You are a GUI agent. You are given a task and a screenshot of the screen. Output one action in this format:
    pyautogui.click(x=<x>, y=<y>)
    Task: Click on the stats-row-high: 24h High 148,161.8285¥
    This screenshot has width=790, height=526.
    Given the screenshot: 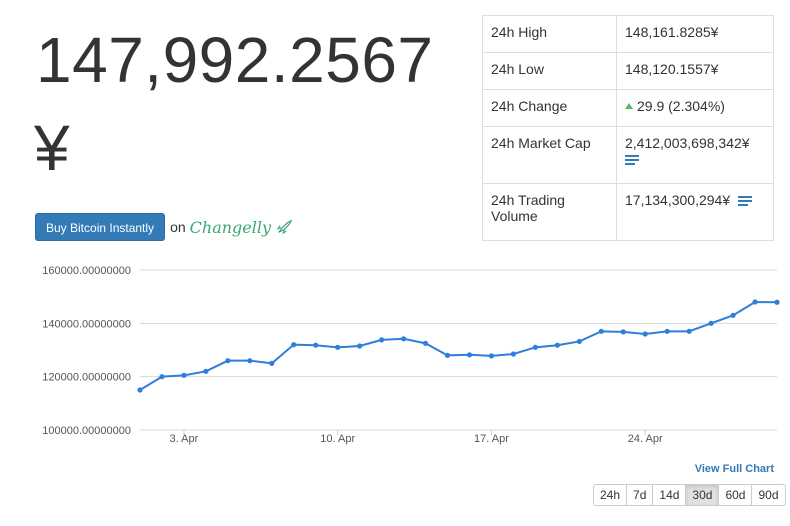 What is the action you would take?
    pyautogui.click(x=628, y=34)
    